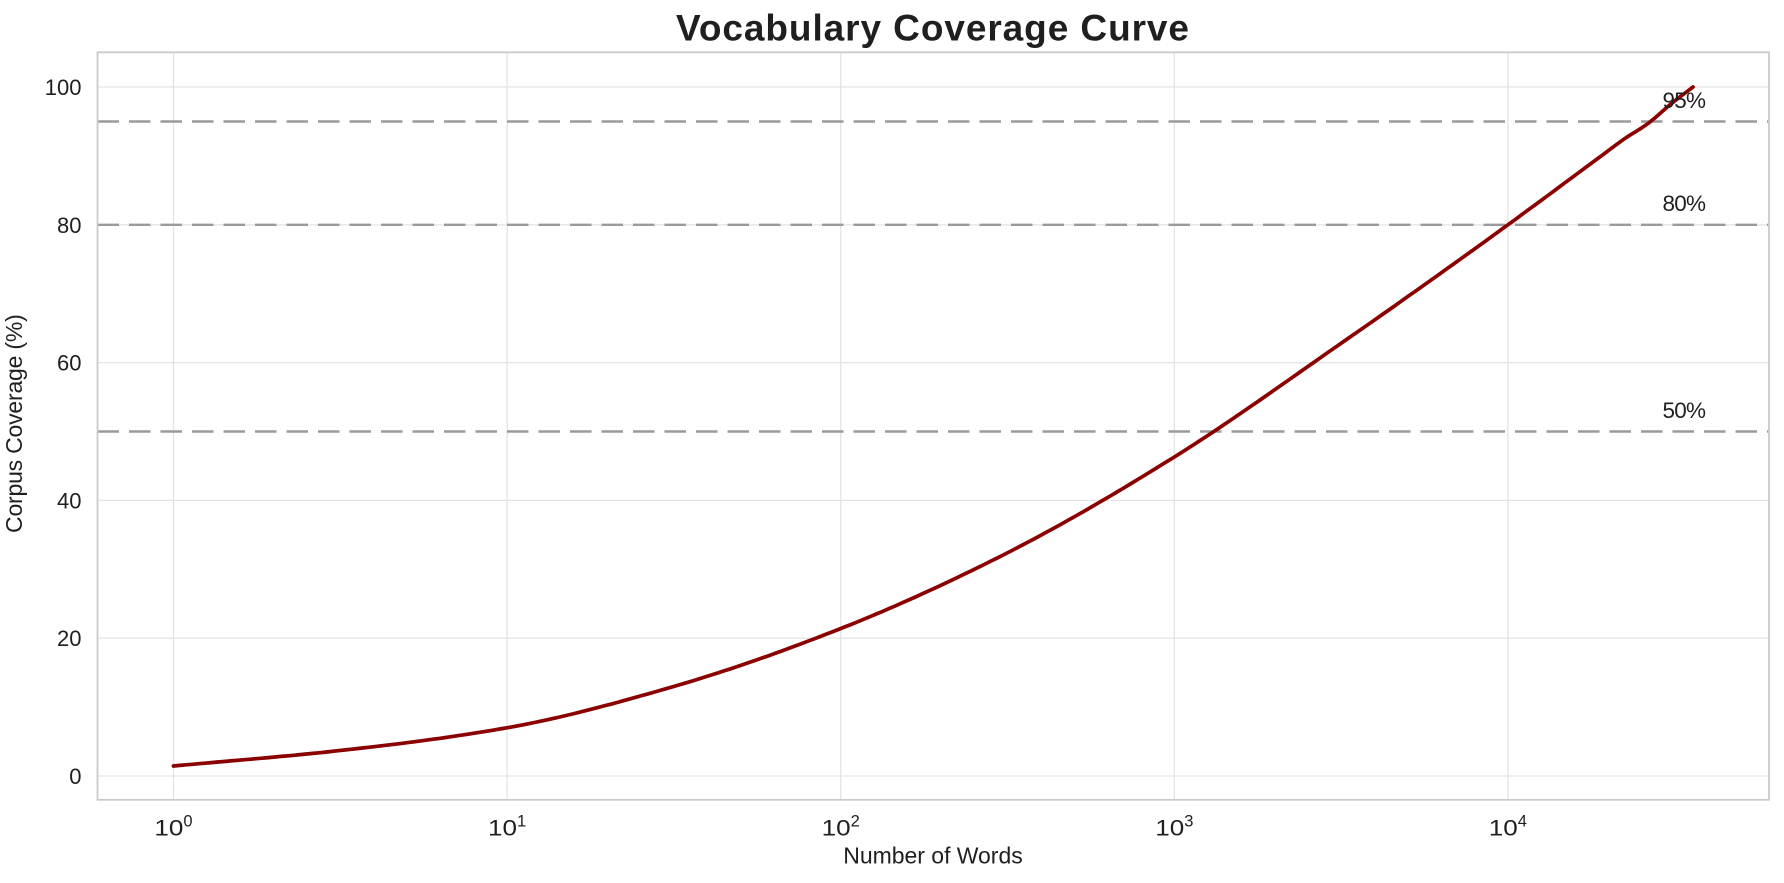 The image size is (1784, 883). What do you see at coordinates (507, 827) in the screenshot?
I see `svg-text: 101` at bounding box center [507, 827].